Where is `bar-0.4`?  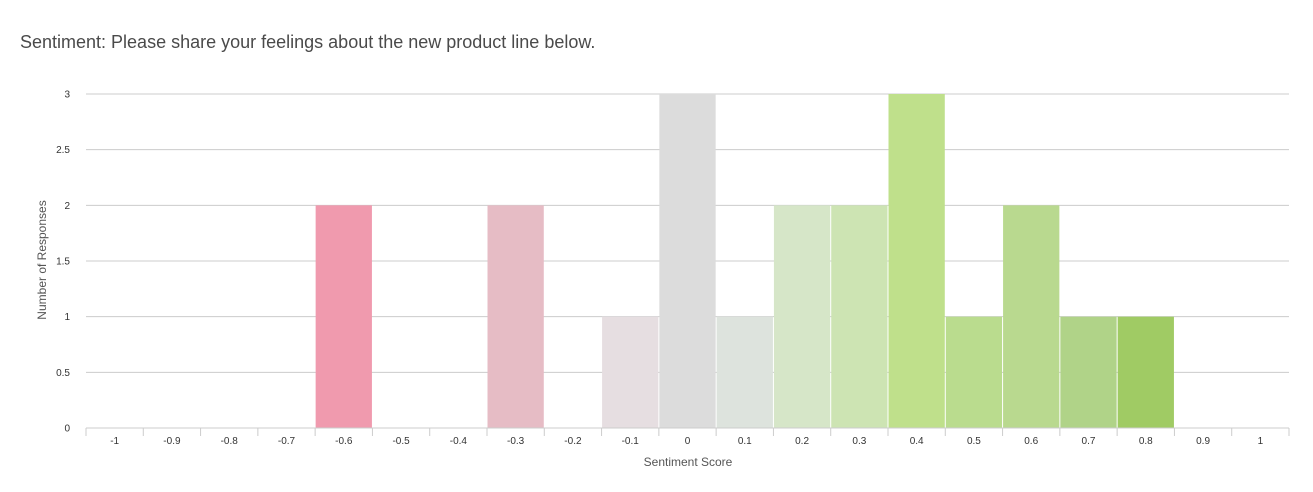 bar-0.4 is located at coordinates (916, 261).